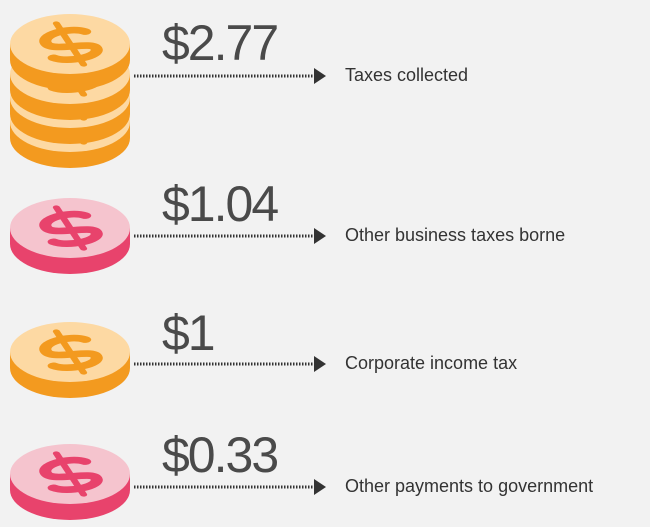  What do you see at coordinates (219, 455) in the screenshot?
I see `amount: $0.33` at bounding box center [219, 455].